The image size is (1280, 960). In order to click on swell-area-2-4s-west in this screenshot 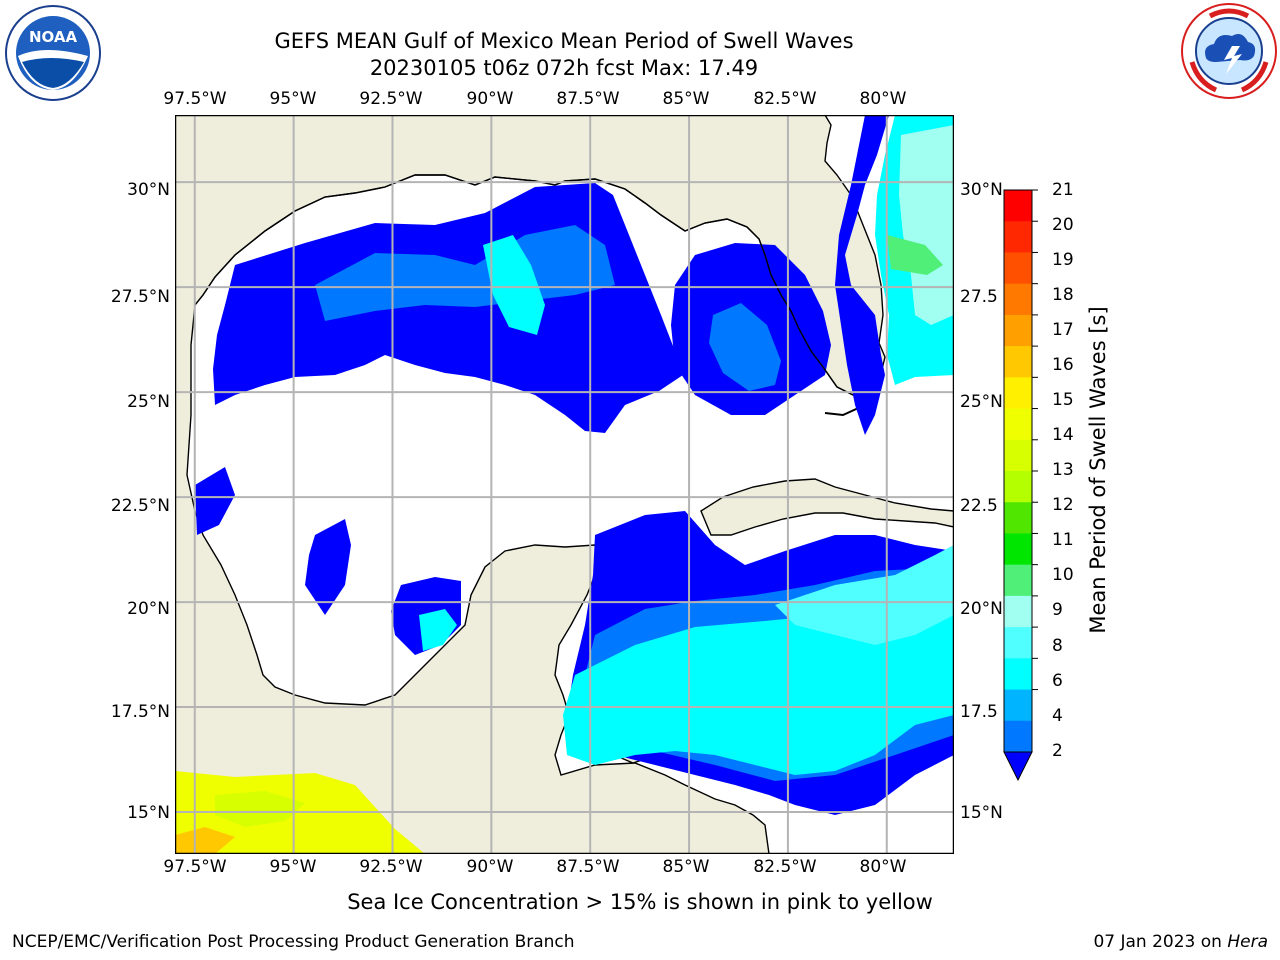, I will do `click(215, 501)`.